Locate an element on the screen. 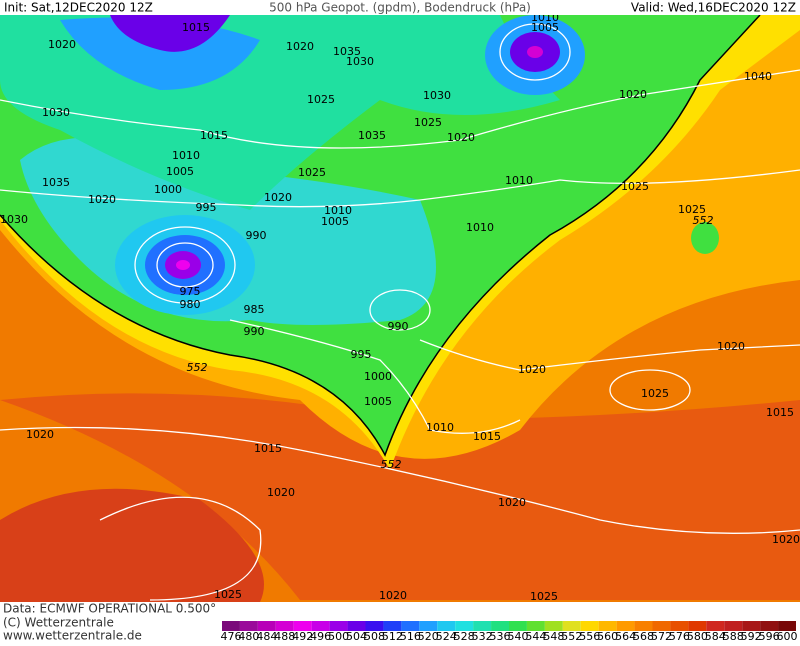  colorbar-label: 544 is located at coordinates (535, 636).